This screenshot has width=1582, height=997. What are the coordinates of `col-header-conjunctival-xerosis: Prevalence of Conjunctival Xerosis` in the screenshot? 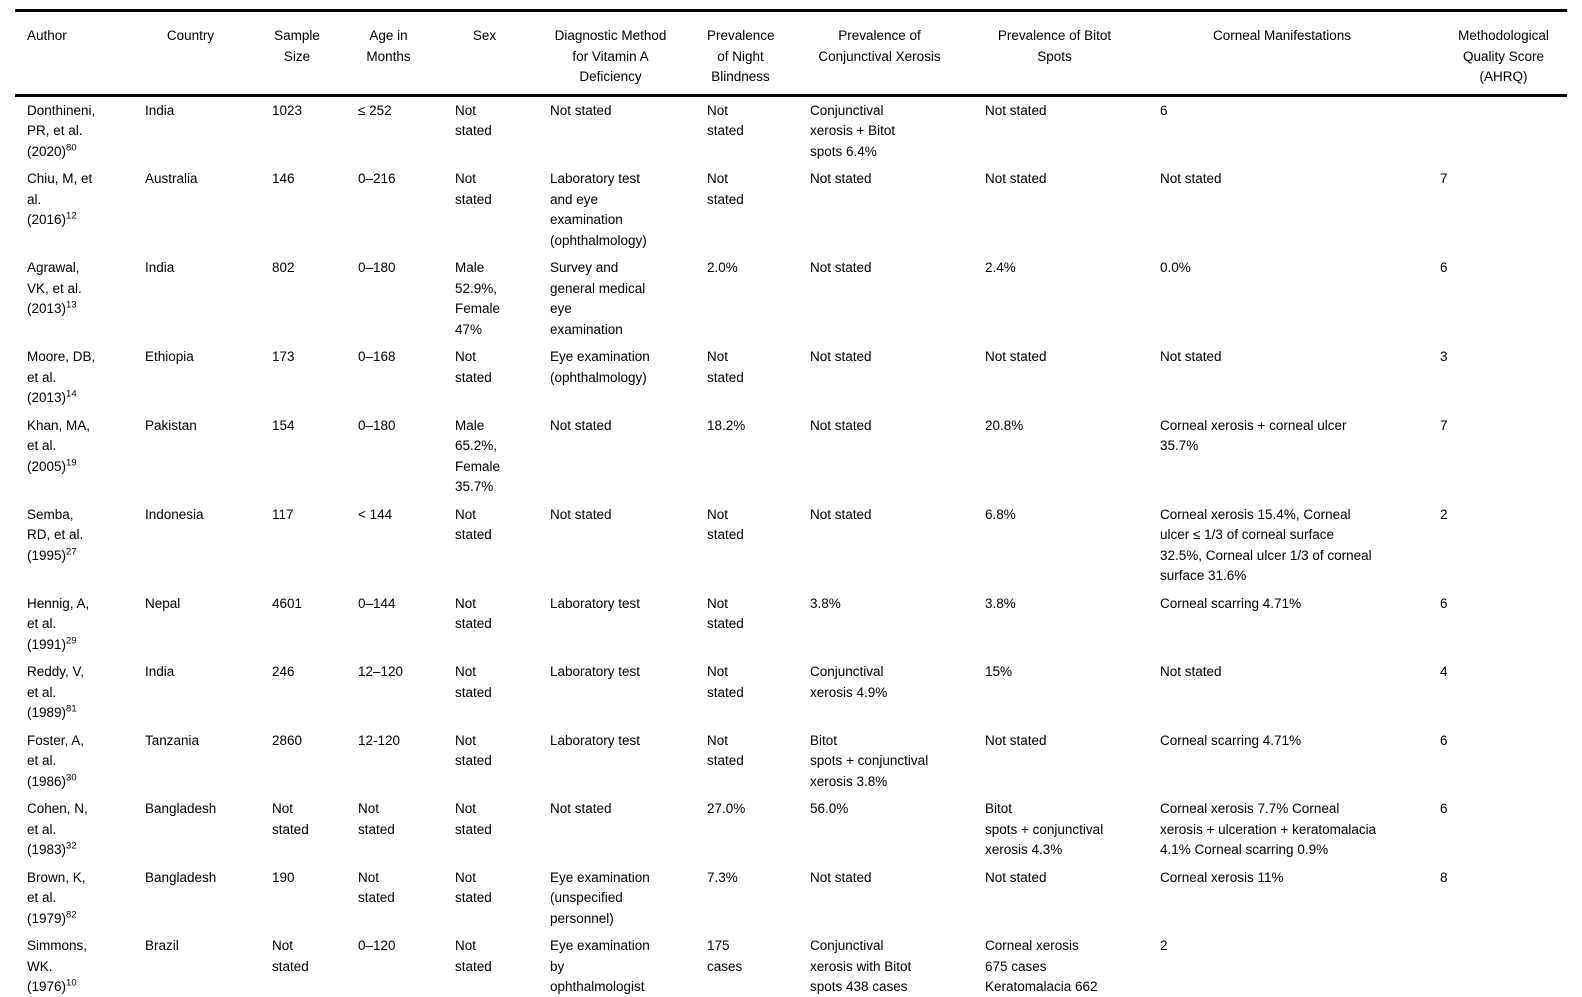 It's located at (885, 54).